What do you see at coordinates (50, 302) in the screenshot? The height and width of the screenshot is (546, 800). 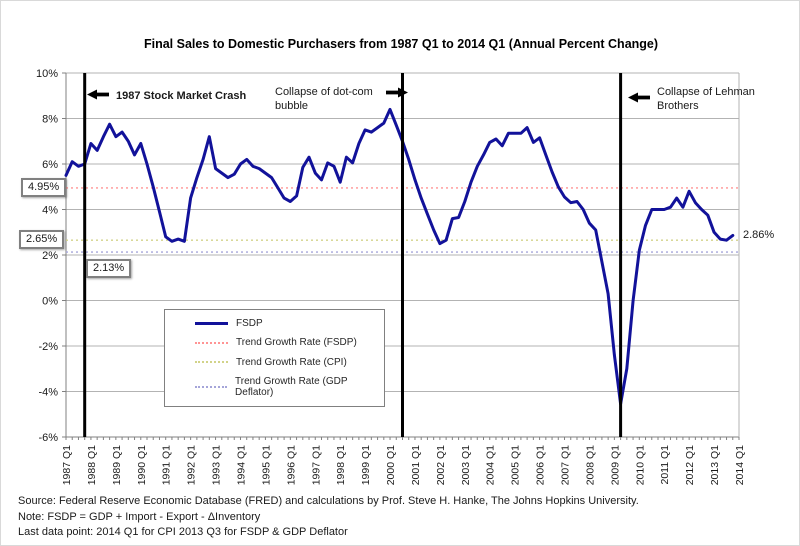 I see `y-tick-label: 0%` at bounding box center [50, 302].